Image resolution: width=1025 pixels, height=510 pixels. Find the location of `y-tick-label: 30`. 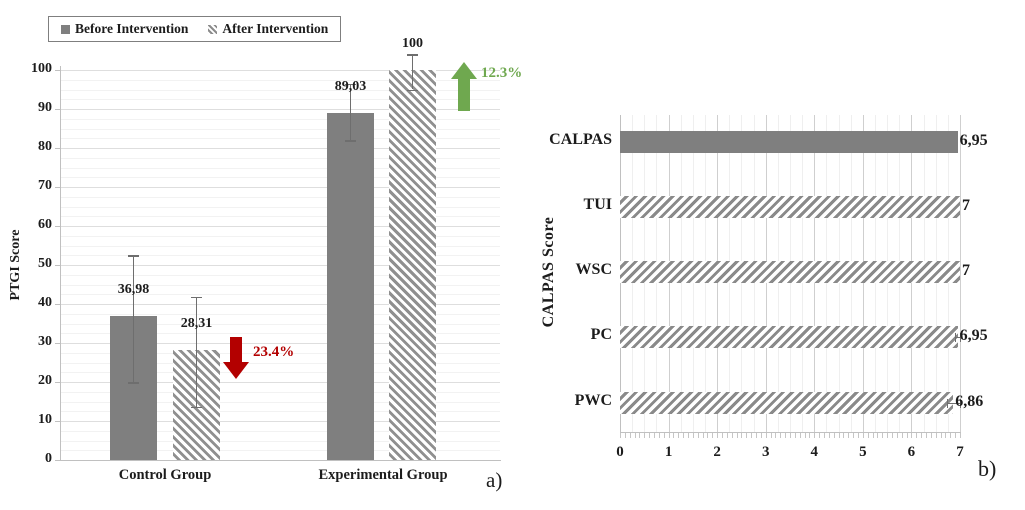

y-tick-label: 30 is located at coordinates (45, 341).